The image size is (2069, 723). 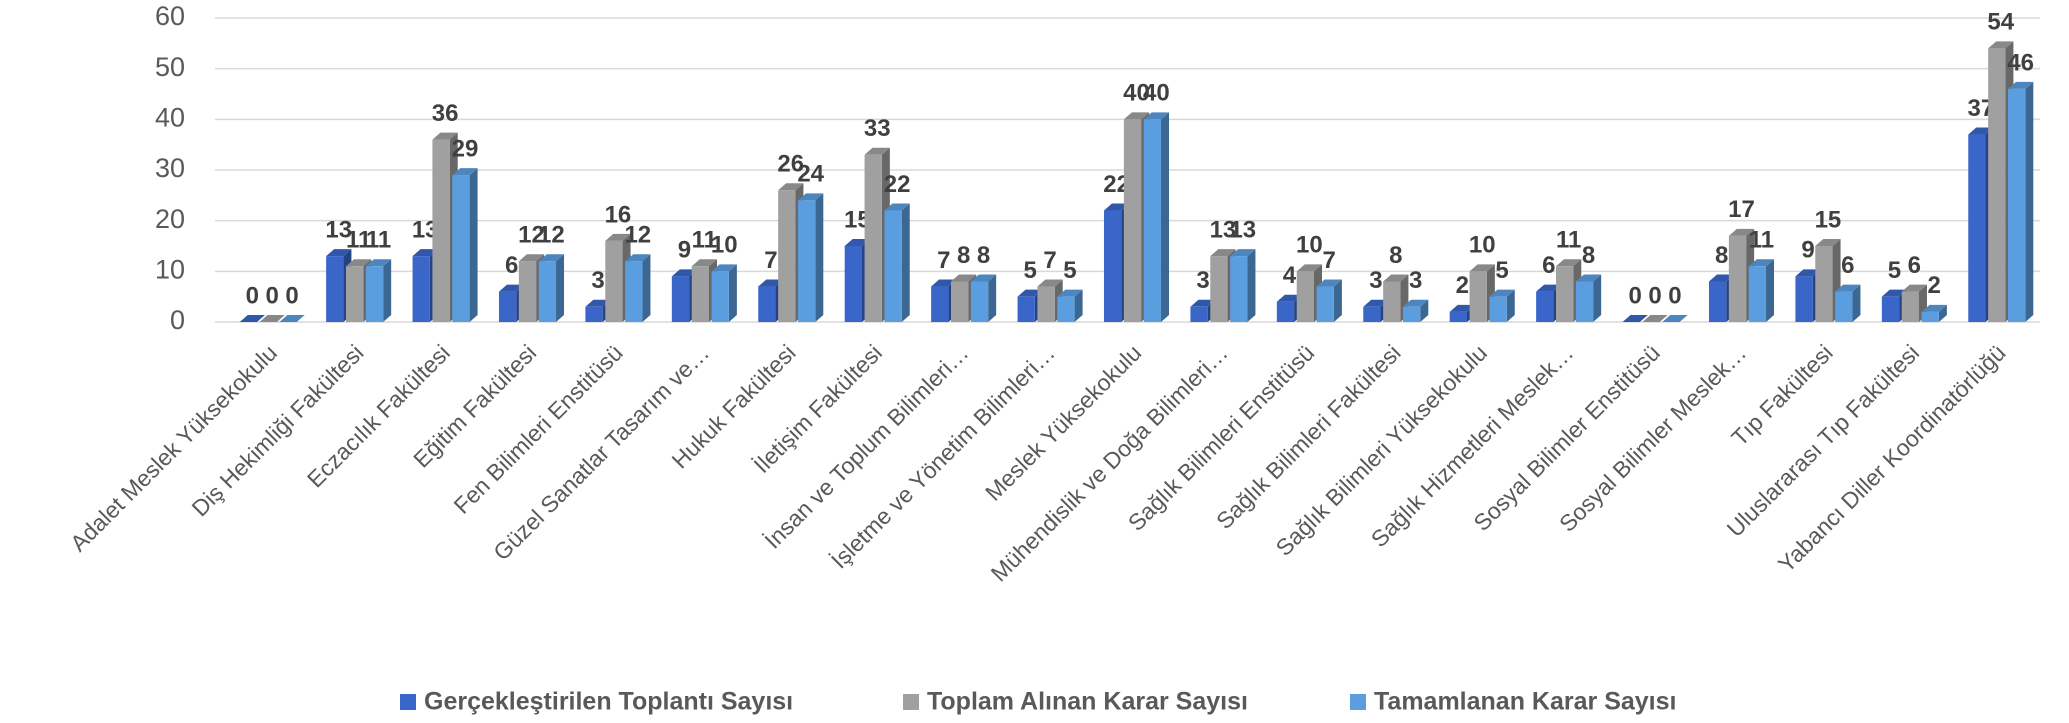 I want to click on data-label: 54, so click(x=2000, y=22).